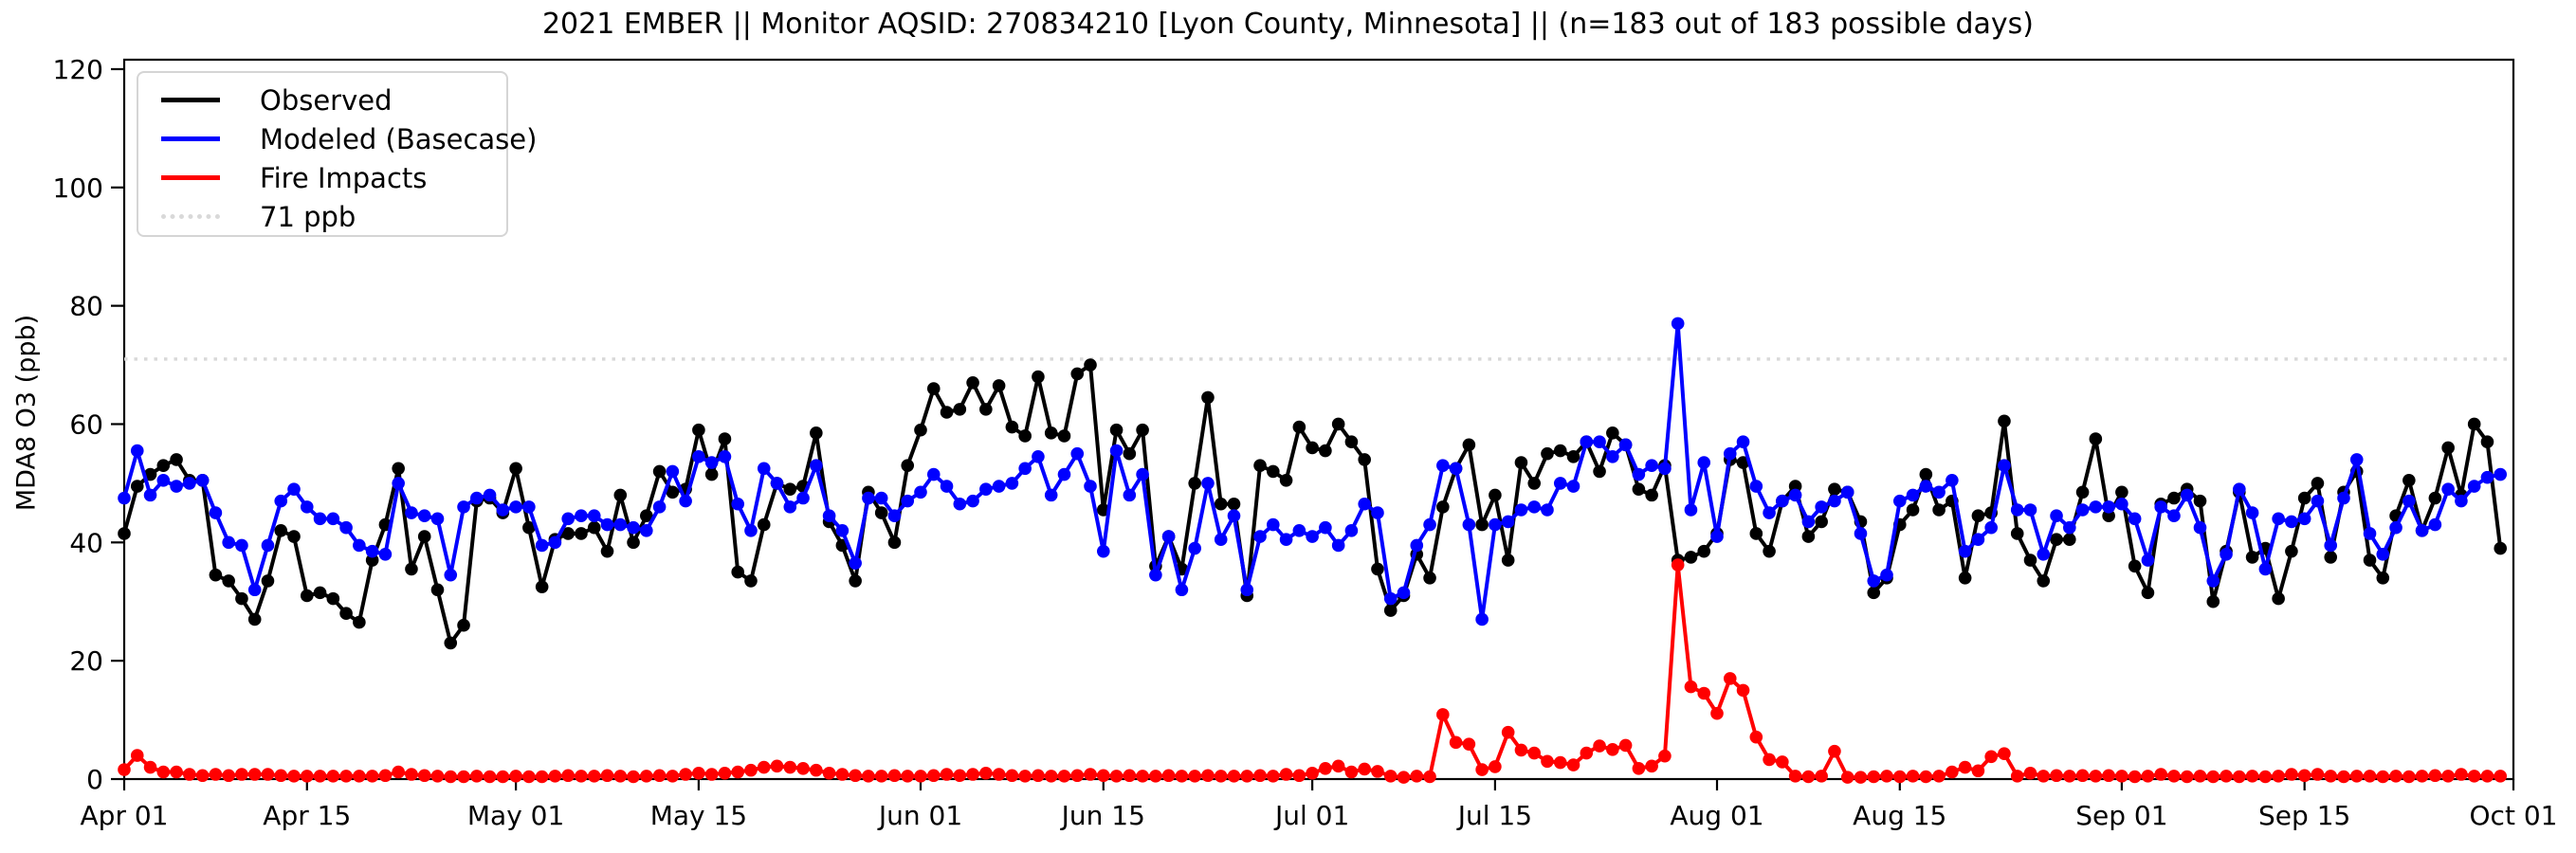 This screenshot has height=853, width=2576. I want to click on x-tick-label: Jul 01, so click(1311, 815).